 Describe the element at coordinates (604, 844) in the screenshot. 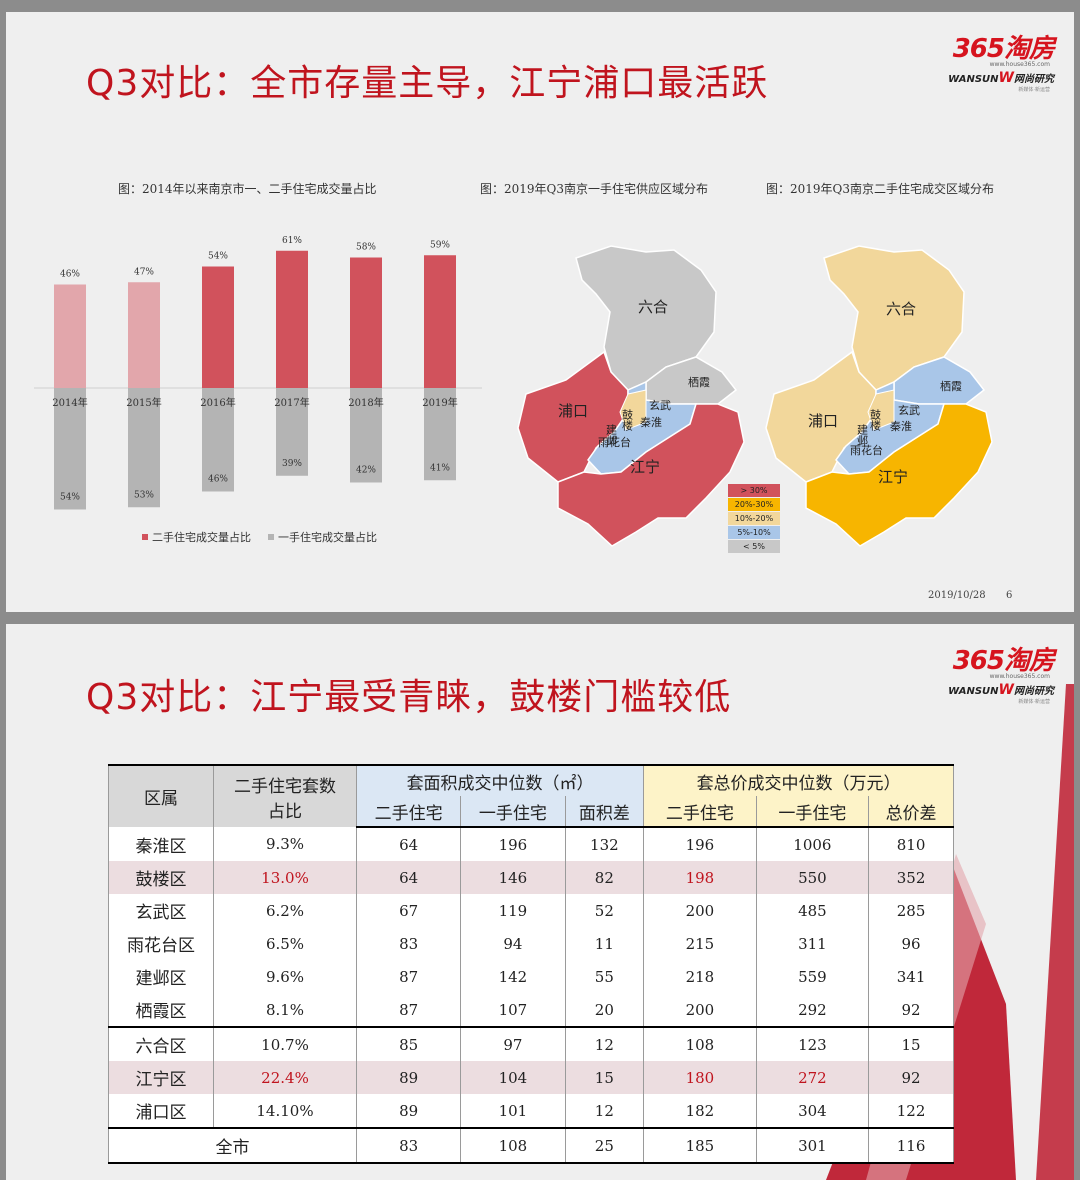

I see `cell-ad: 132` at that location.